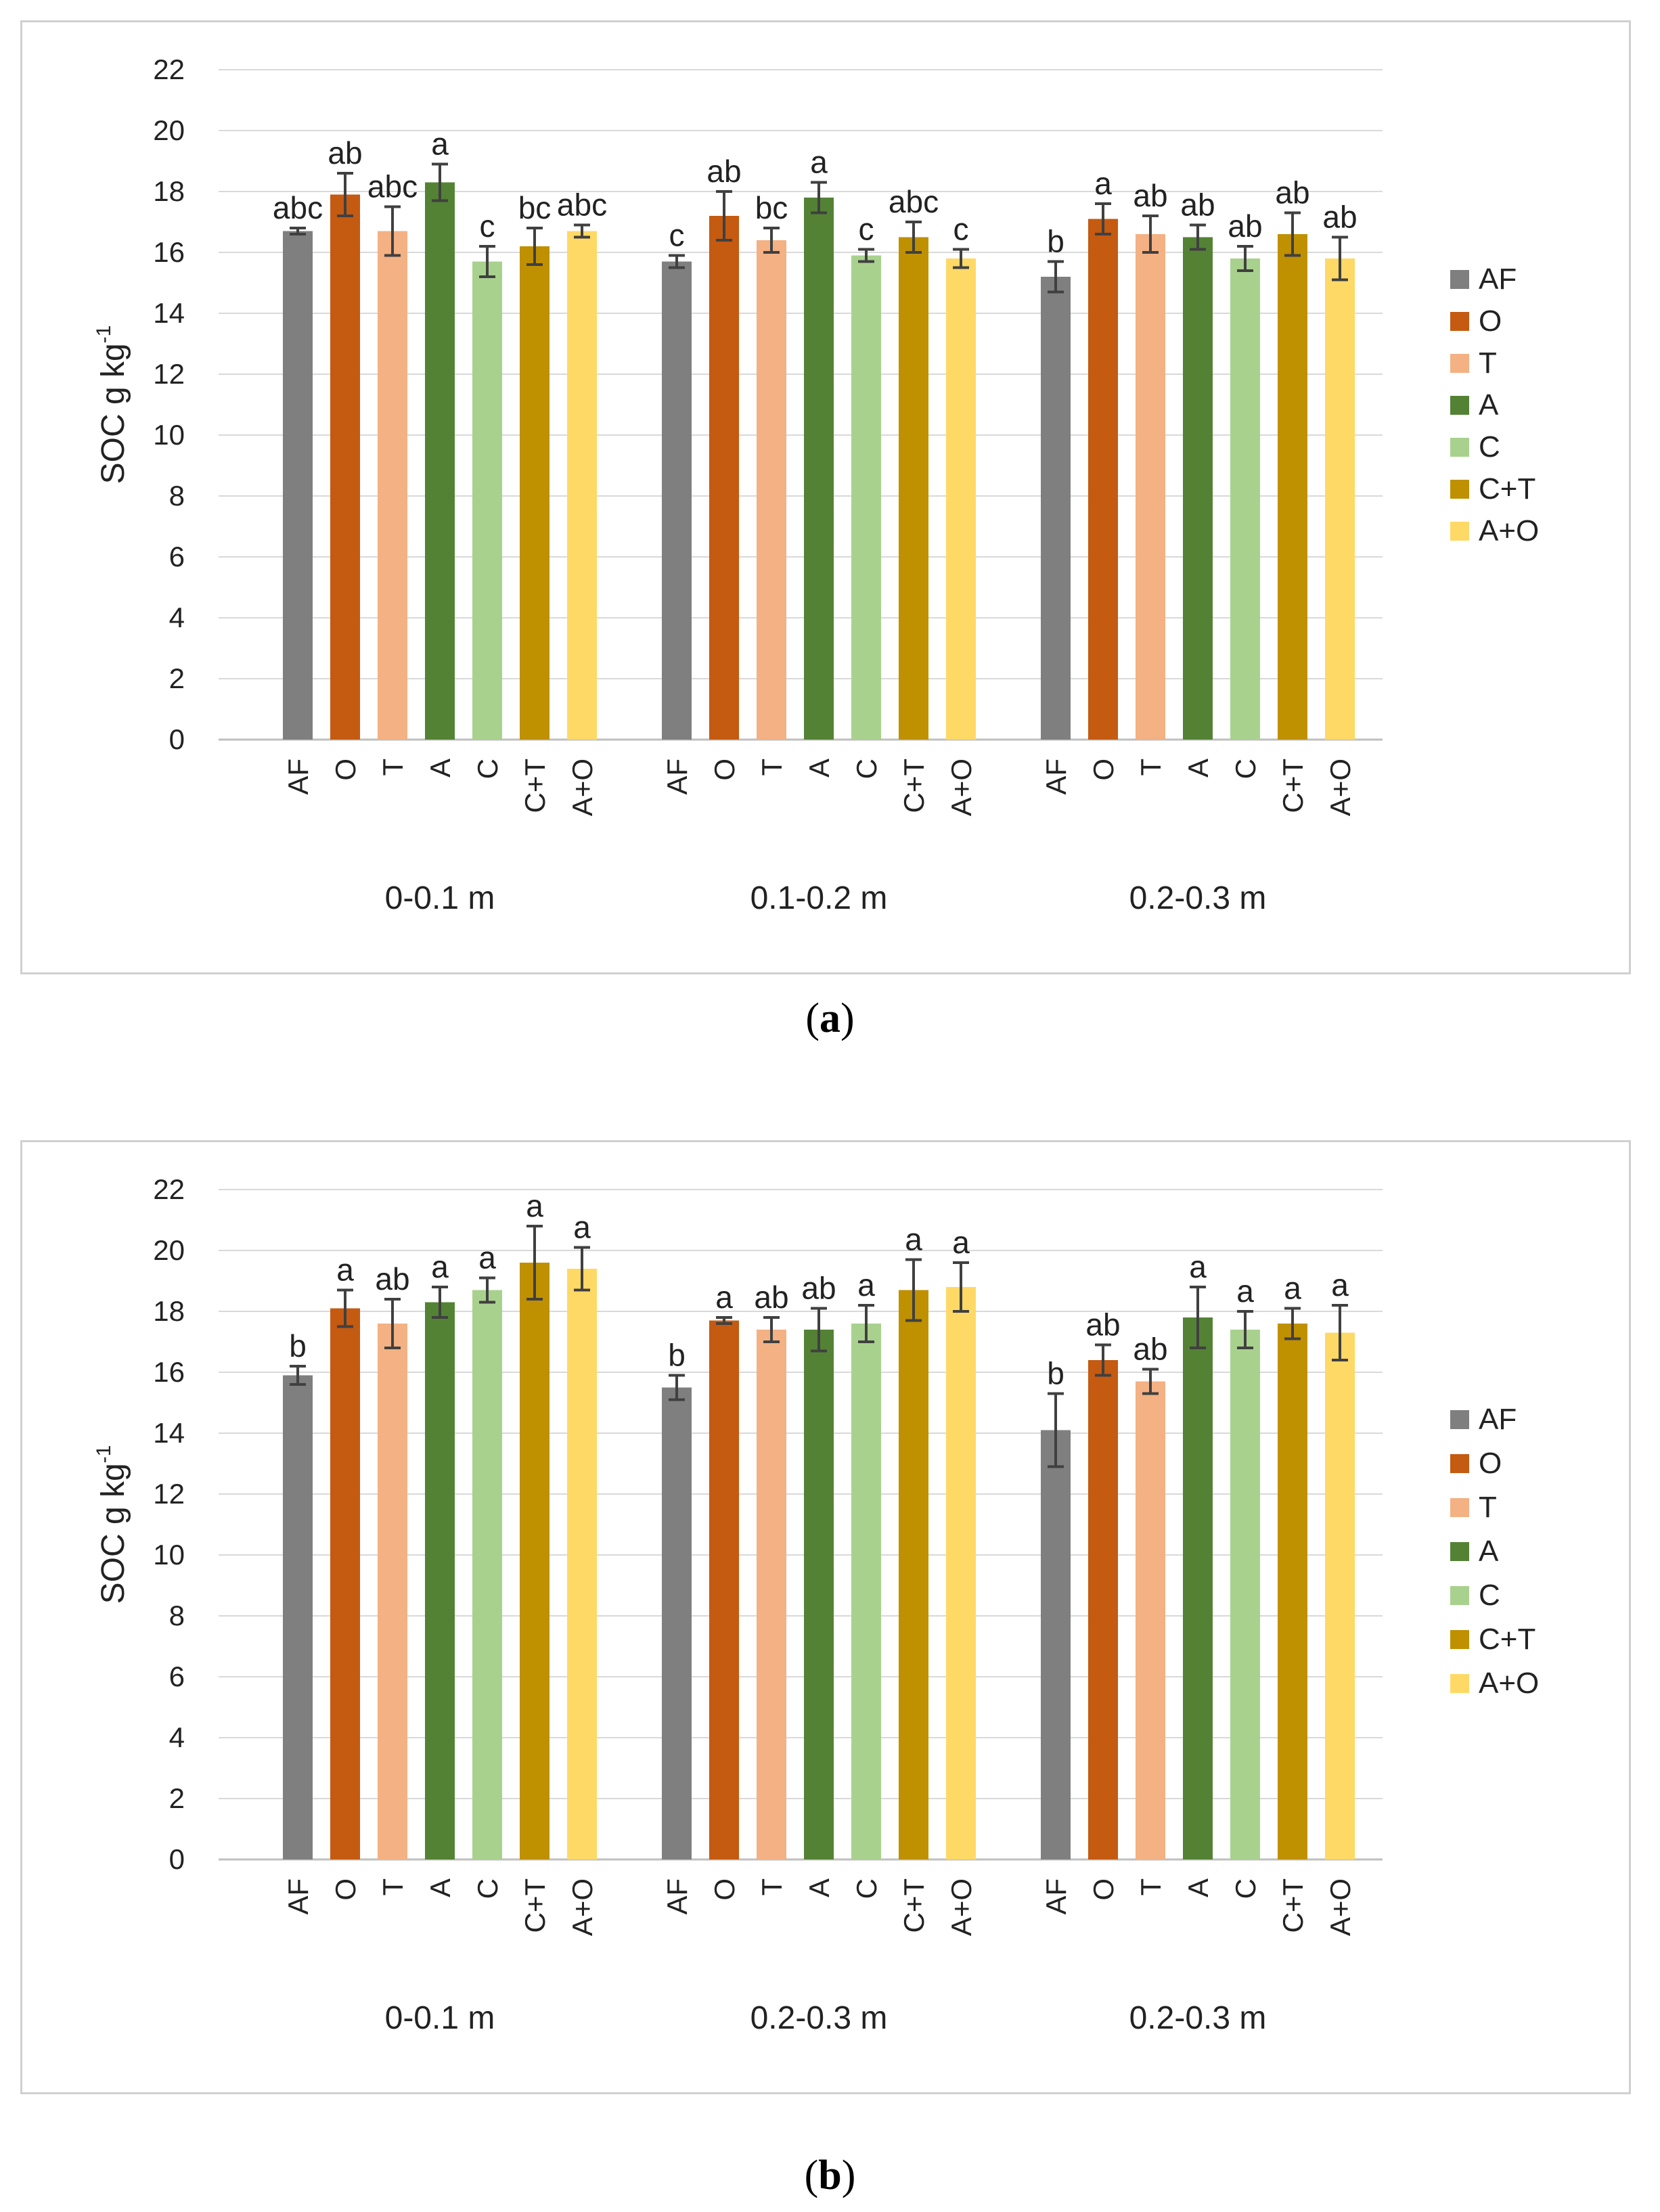  I want to click on y-tick-label: 4, so click(177, 618).